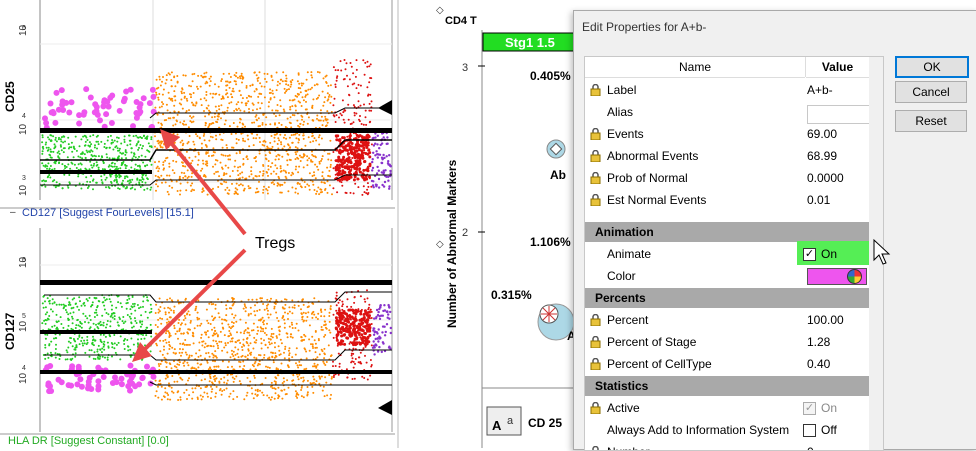 The height and width of the screenshot is (451, 976). I want to click on row-abnormal-events: Abnormal Events 68.99, so click(727, 156).